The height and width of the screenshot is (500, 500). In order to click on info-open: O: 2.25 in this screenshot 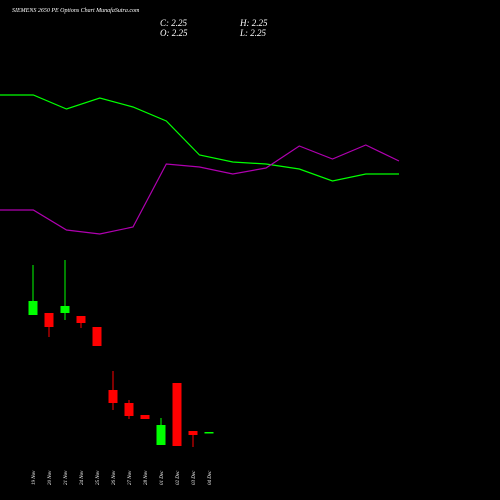, I will do `click(174, 33)`.